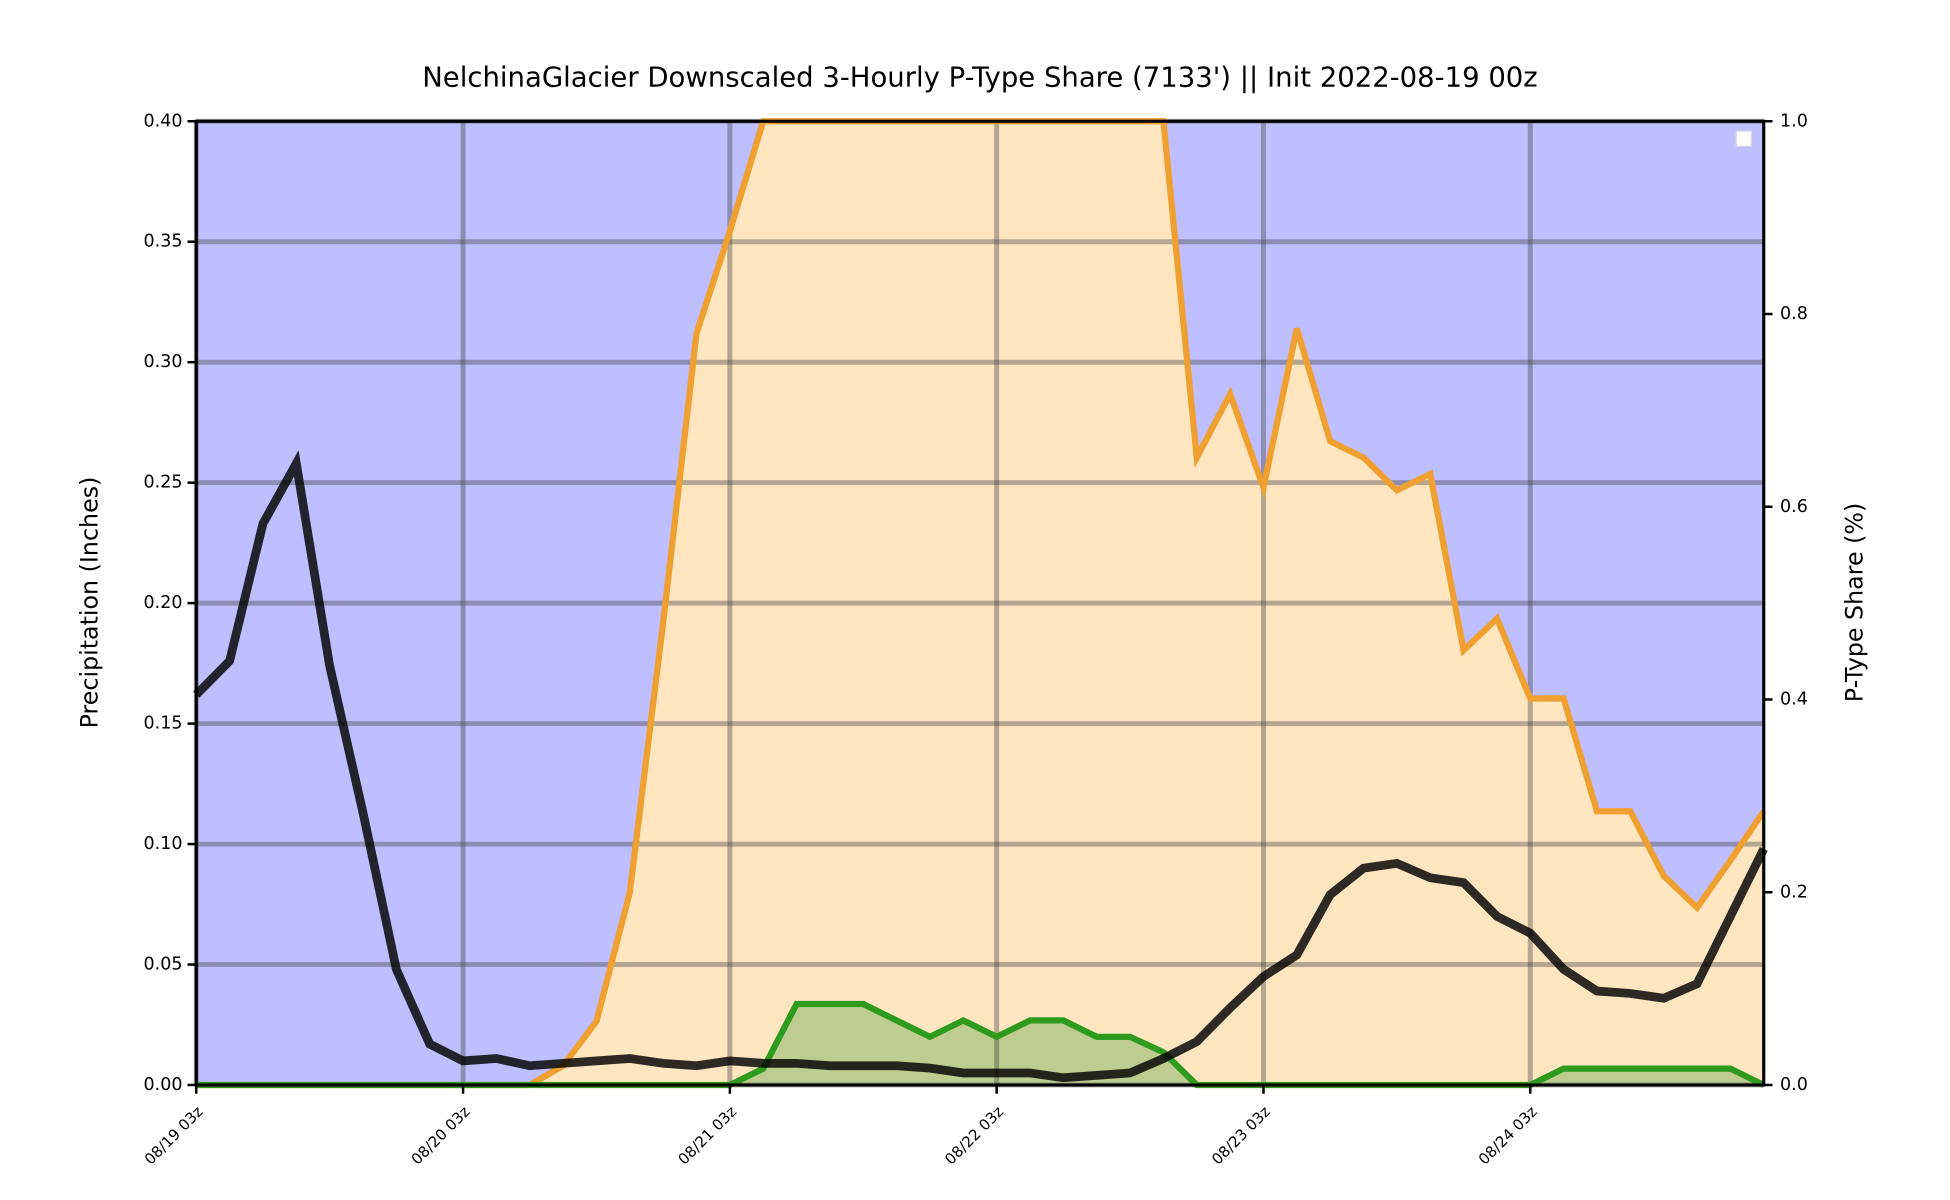  What do you see at coordinates (1508, 1136) in the screenshot?
I see `x-tick-label: 08/24 03z` at bounding box center [1508, 1136].